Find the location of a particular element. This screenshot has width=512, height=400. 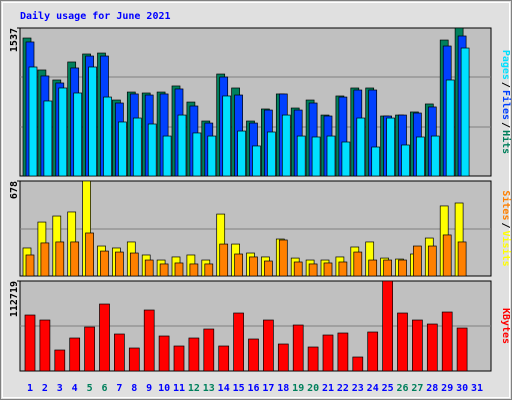

y-tick-label: 1537 is located at coordinates (14, 40).